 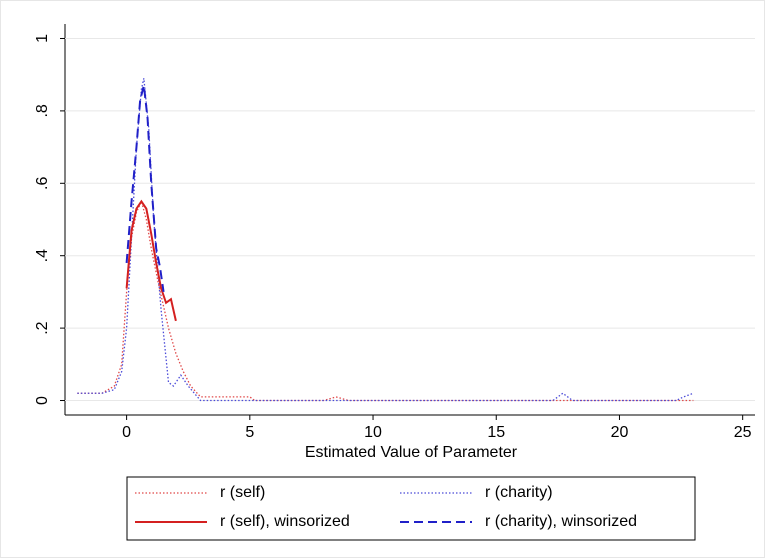 What do you see at coordinates (373, 432) in the screenshot?
I see `x-tick-label: 10` at bounding box center [373, 432].